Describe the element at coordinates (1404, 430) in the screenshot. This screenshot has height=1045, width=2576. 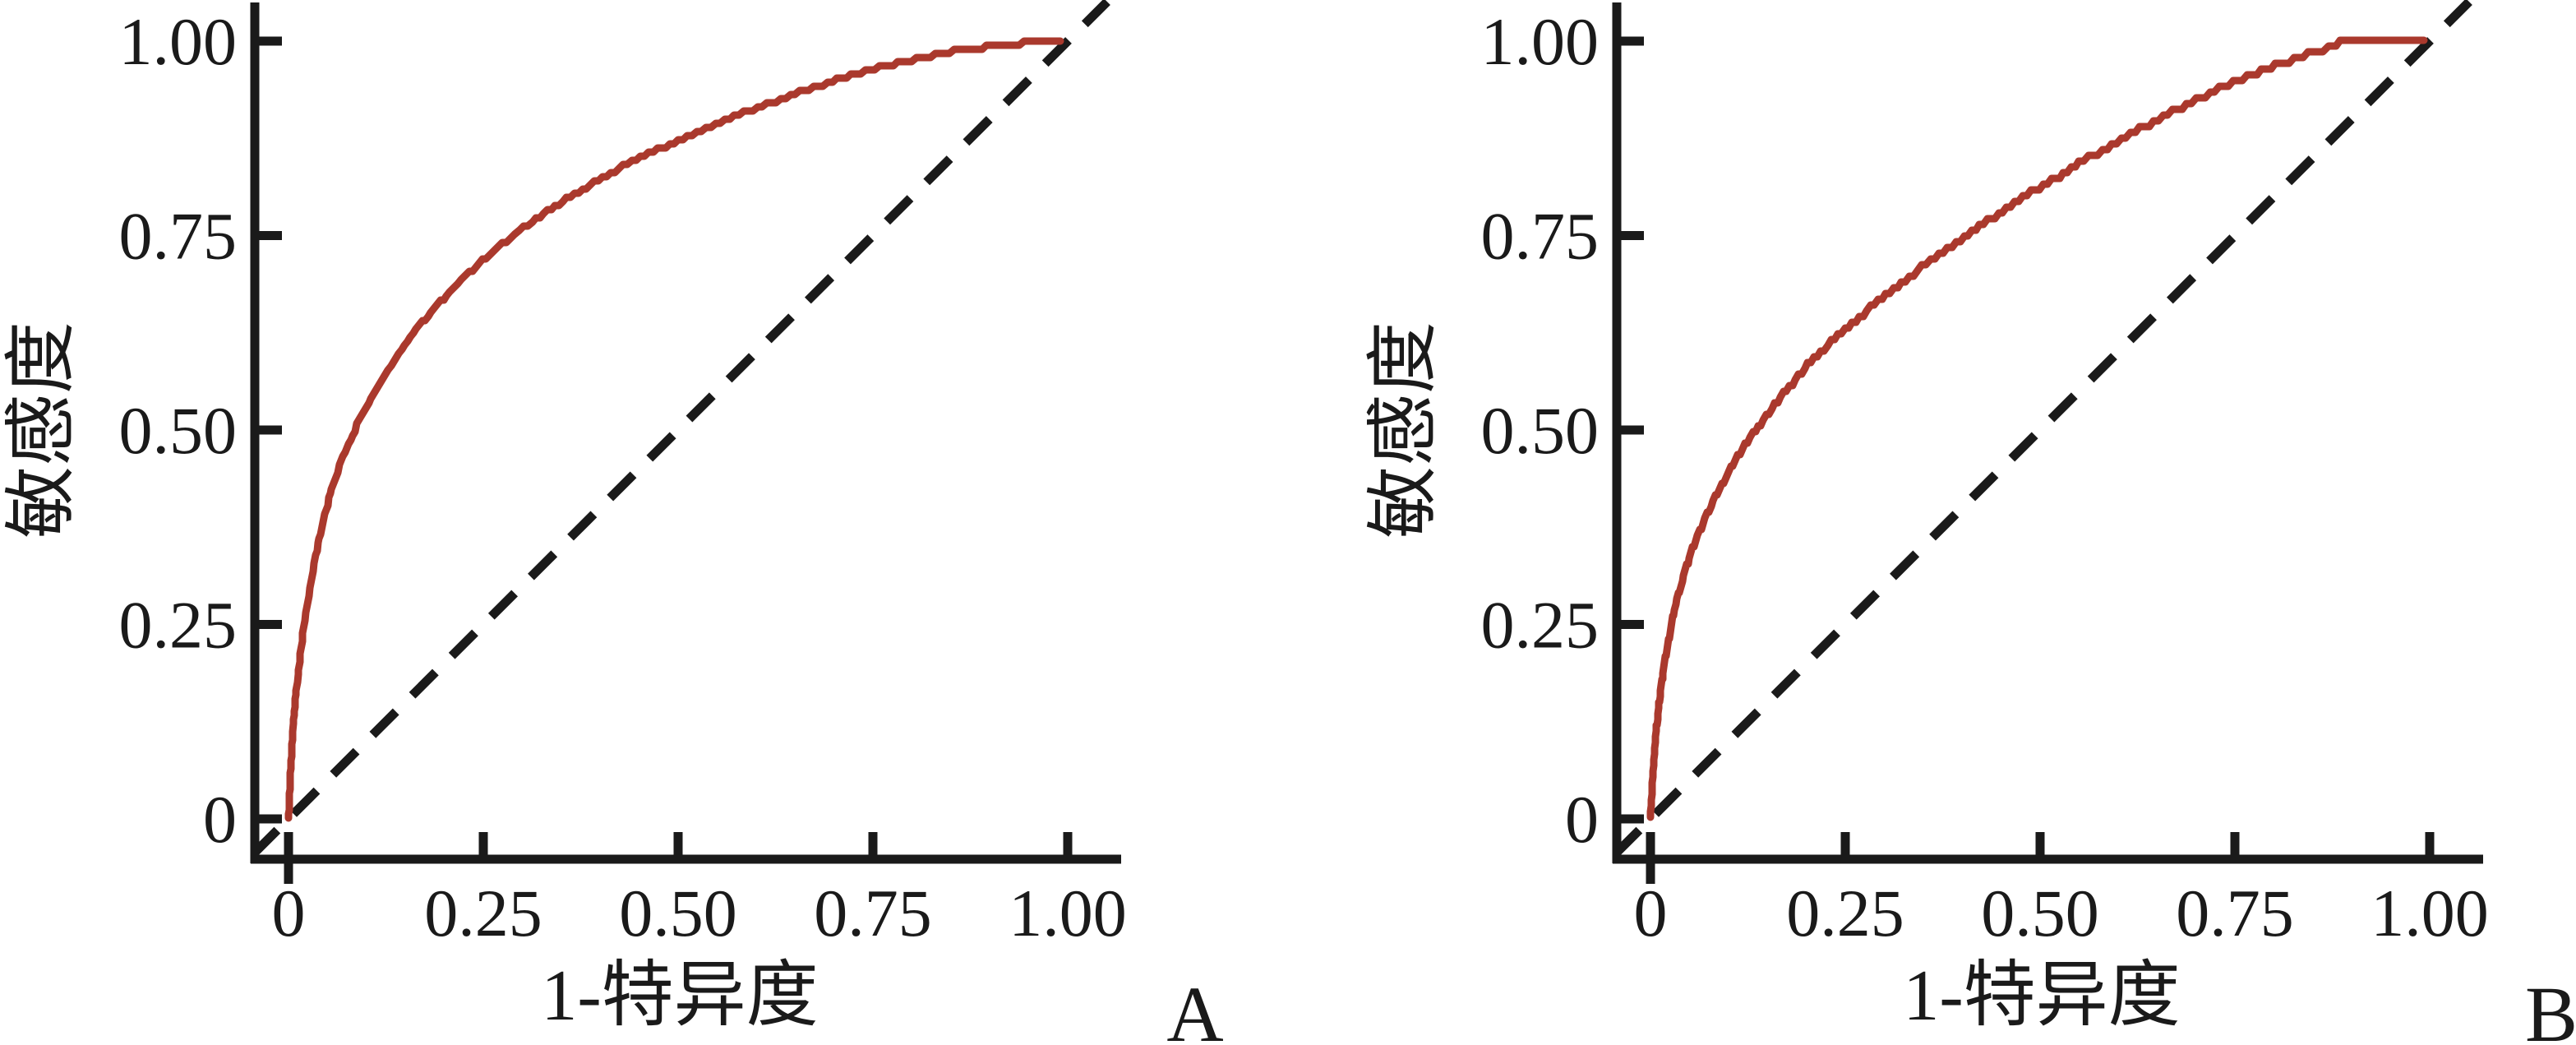
I see `panel-b-y-axis-title: 敏感度` at that location.